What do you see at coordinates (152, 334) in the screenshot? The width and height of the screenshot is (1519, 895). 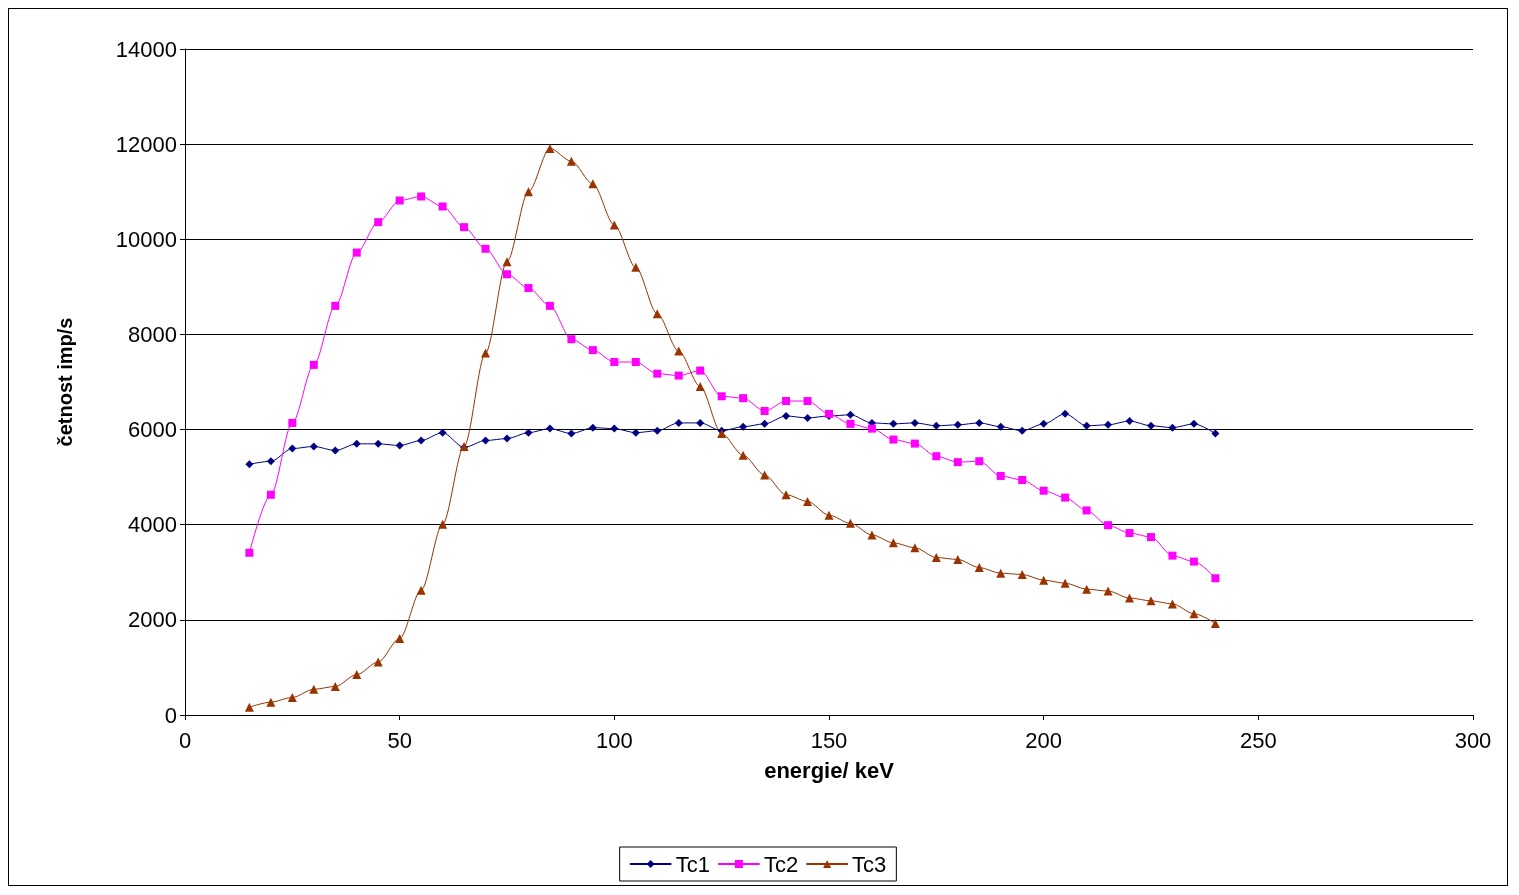 I see `y-tick-label: 8000` at bounding box center [152, 334].